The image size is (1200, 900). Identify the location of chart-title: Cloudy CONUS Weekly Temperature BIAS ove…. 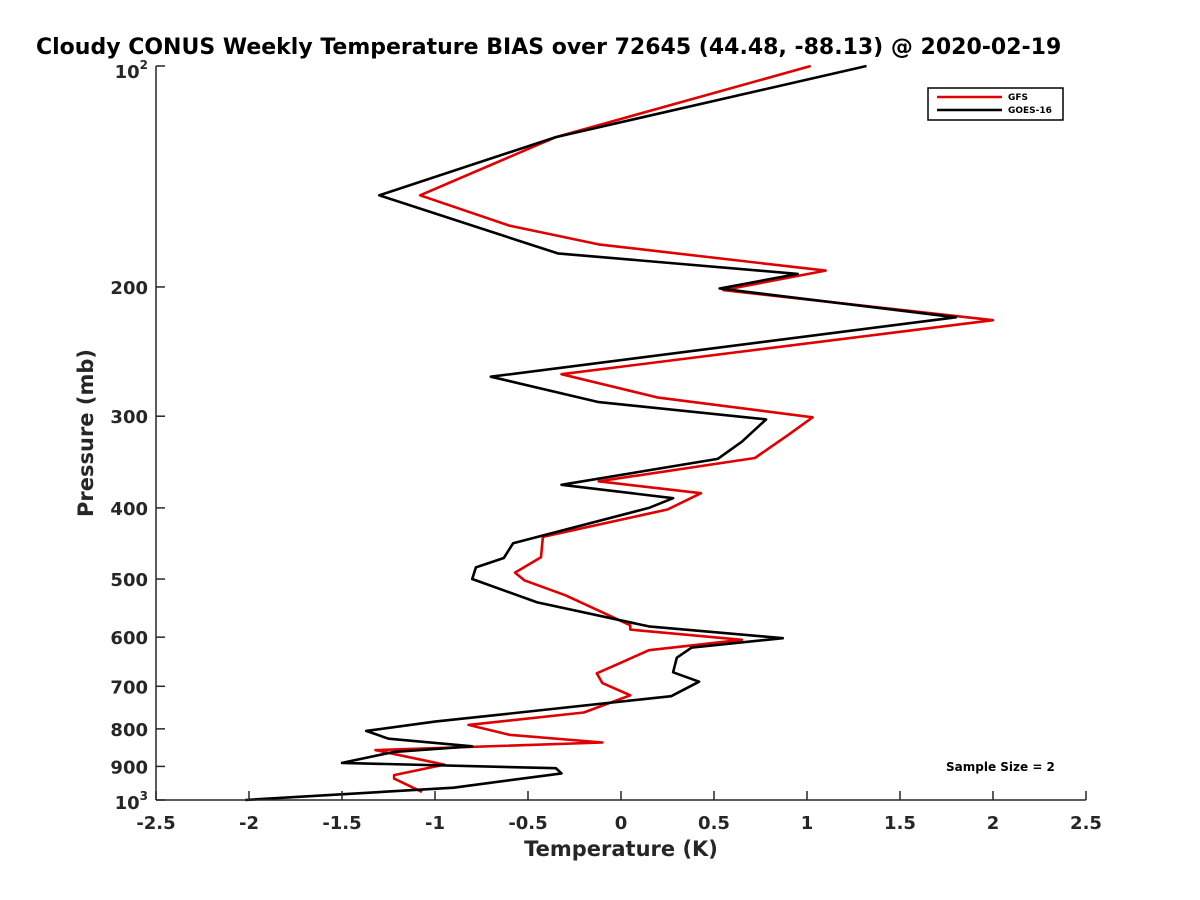
(548, 47).